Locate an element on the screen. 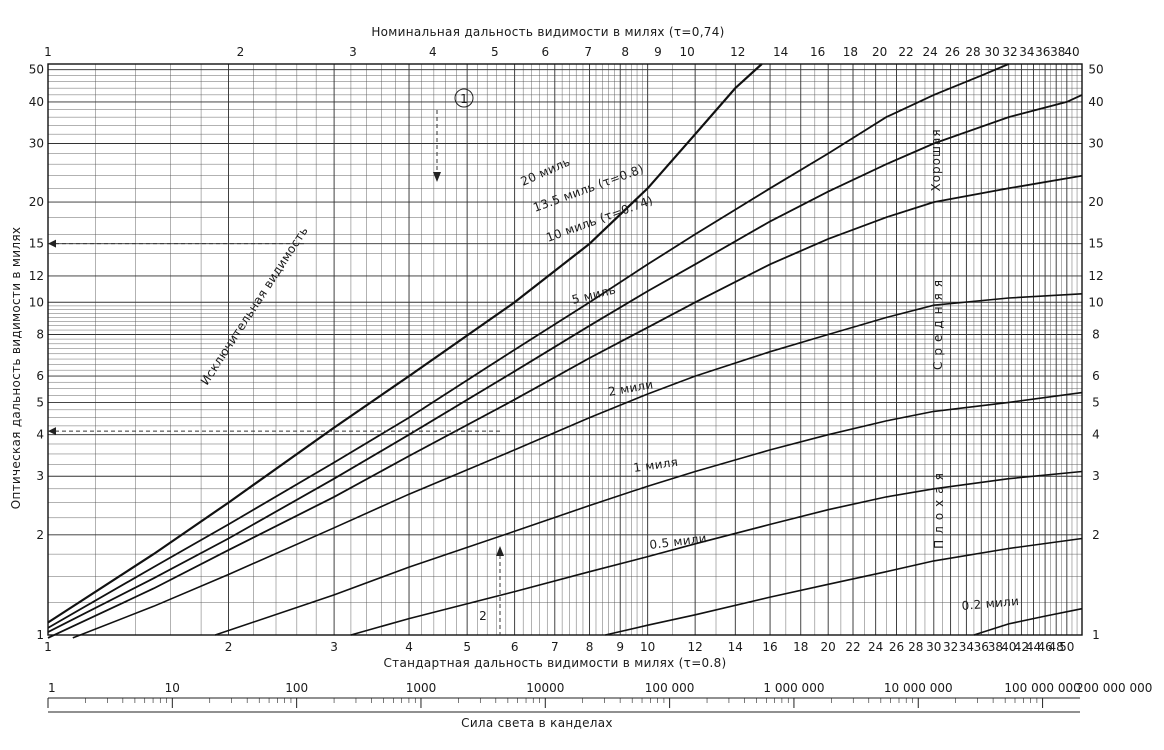  left-tick-label: 10 is located at coordinates (36, 302).